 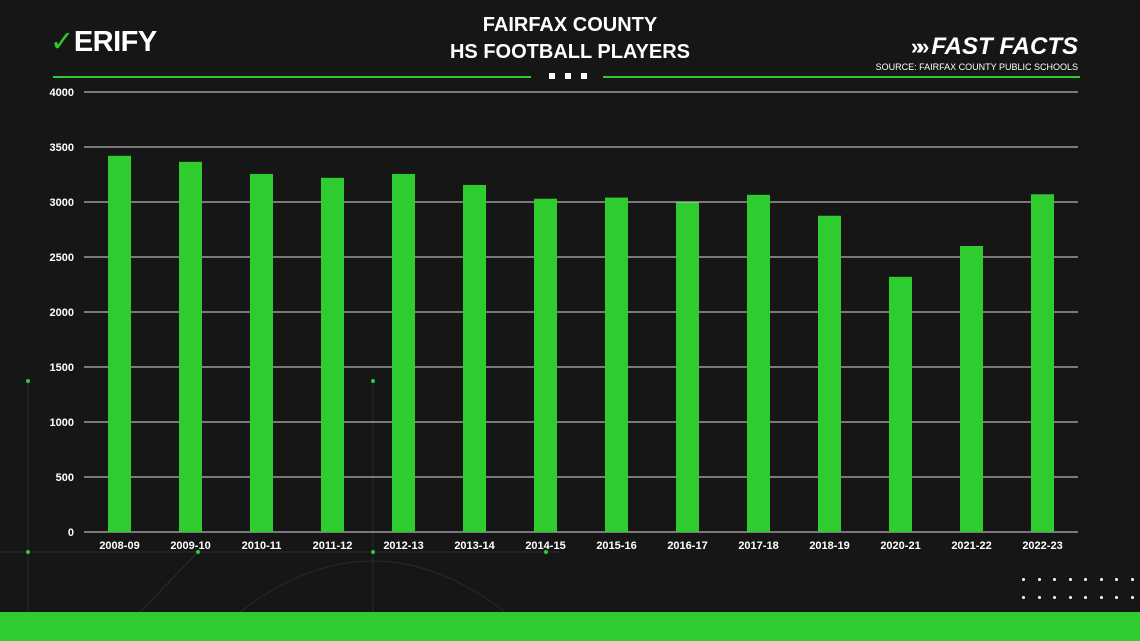 I want to click on ellipsis-icon, so click(x=568, y=76).